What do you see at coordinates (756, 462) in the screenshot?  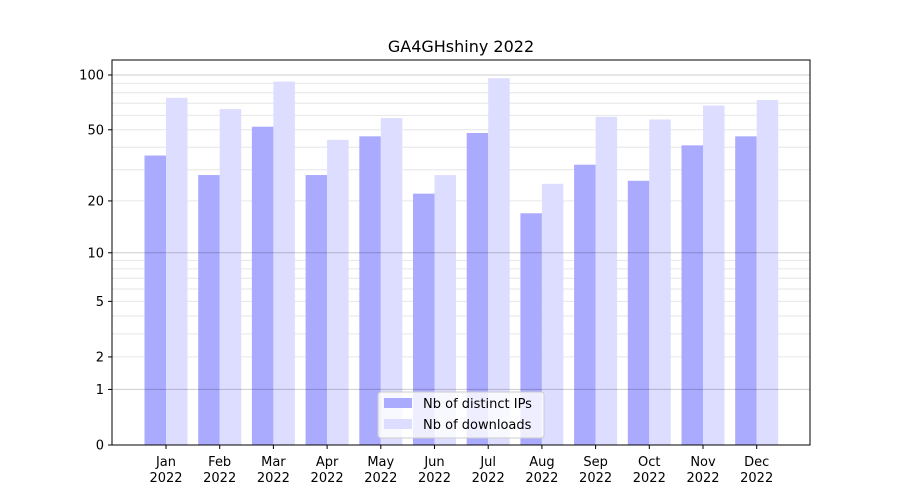 I see `x-tick-label: Dec` at bounding box center [756, 462].